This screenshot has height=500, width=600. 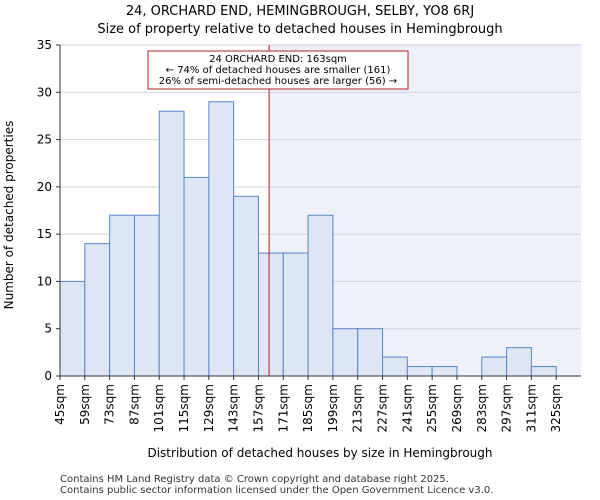 I want to click on x-tick-label: 115sqm, so click(x=184, y=408).